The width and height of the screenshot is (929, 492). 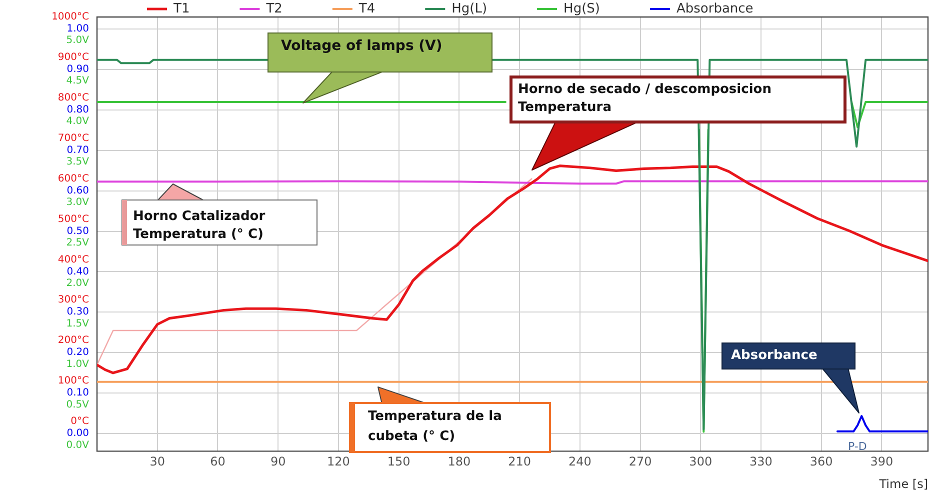 What do you see at coordinates (78, 122) in the screenshot?
I see `y3-tick-label: 4.0V` at bounding box center [78, 122].